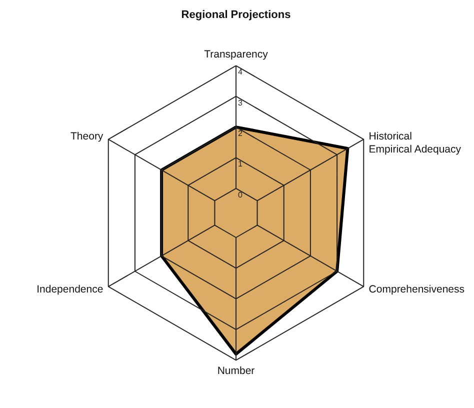 Image resolution: width=474 pixels, height=408 pixels. Describe the element at coordinates (240, 72) in the screenshot. I see `y-tick-label: 4` at that location.